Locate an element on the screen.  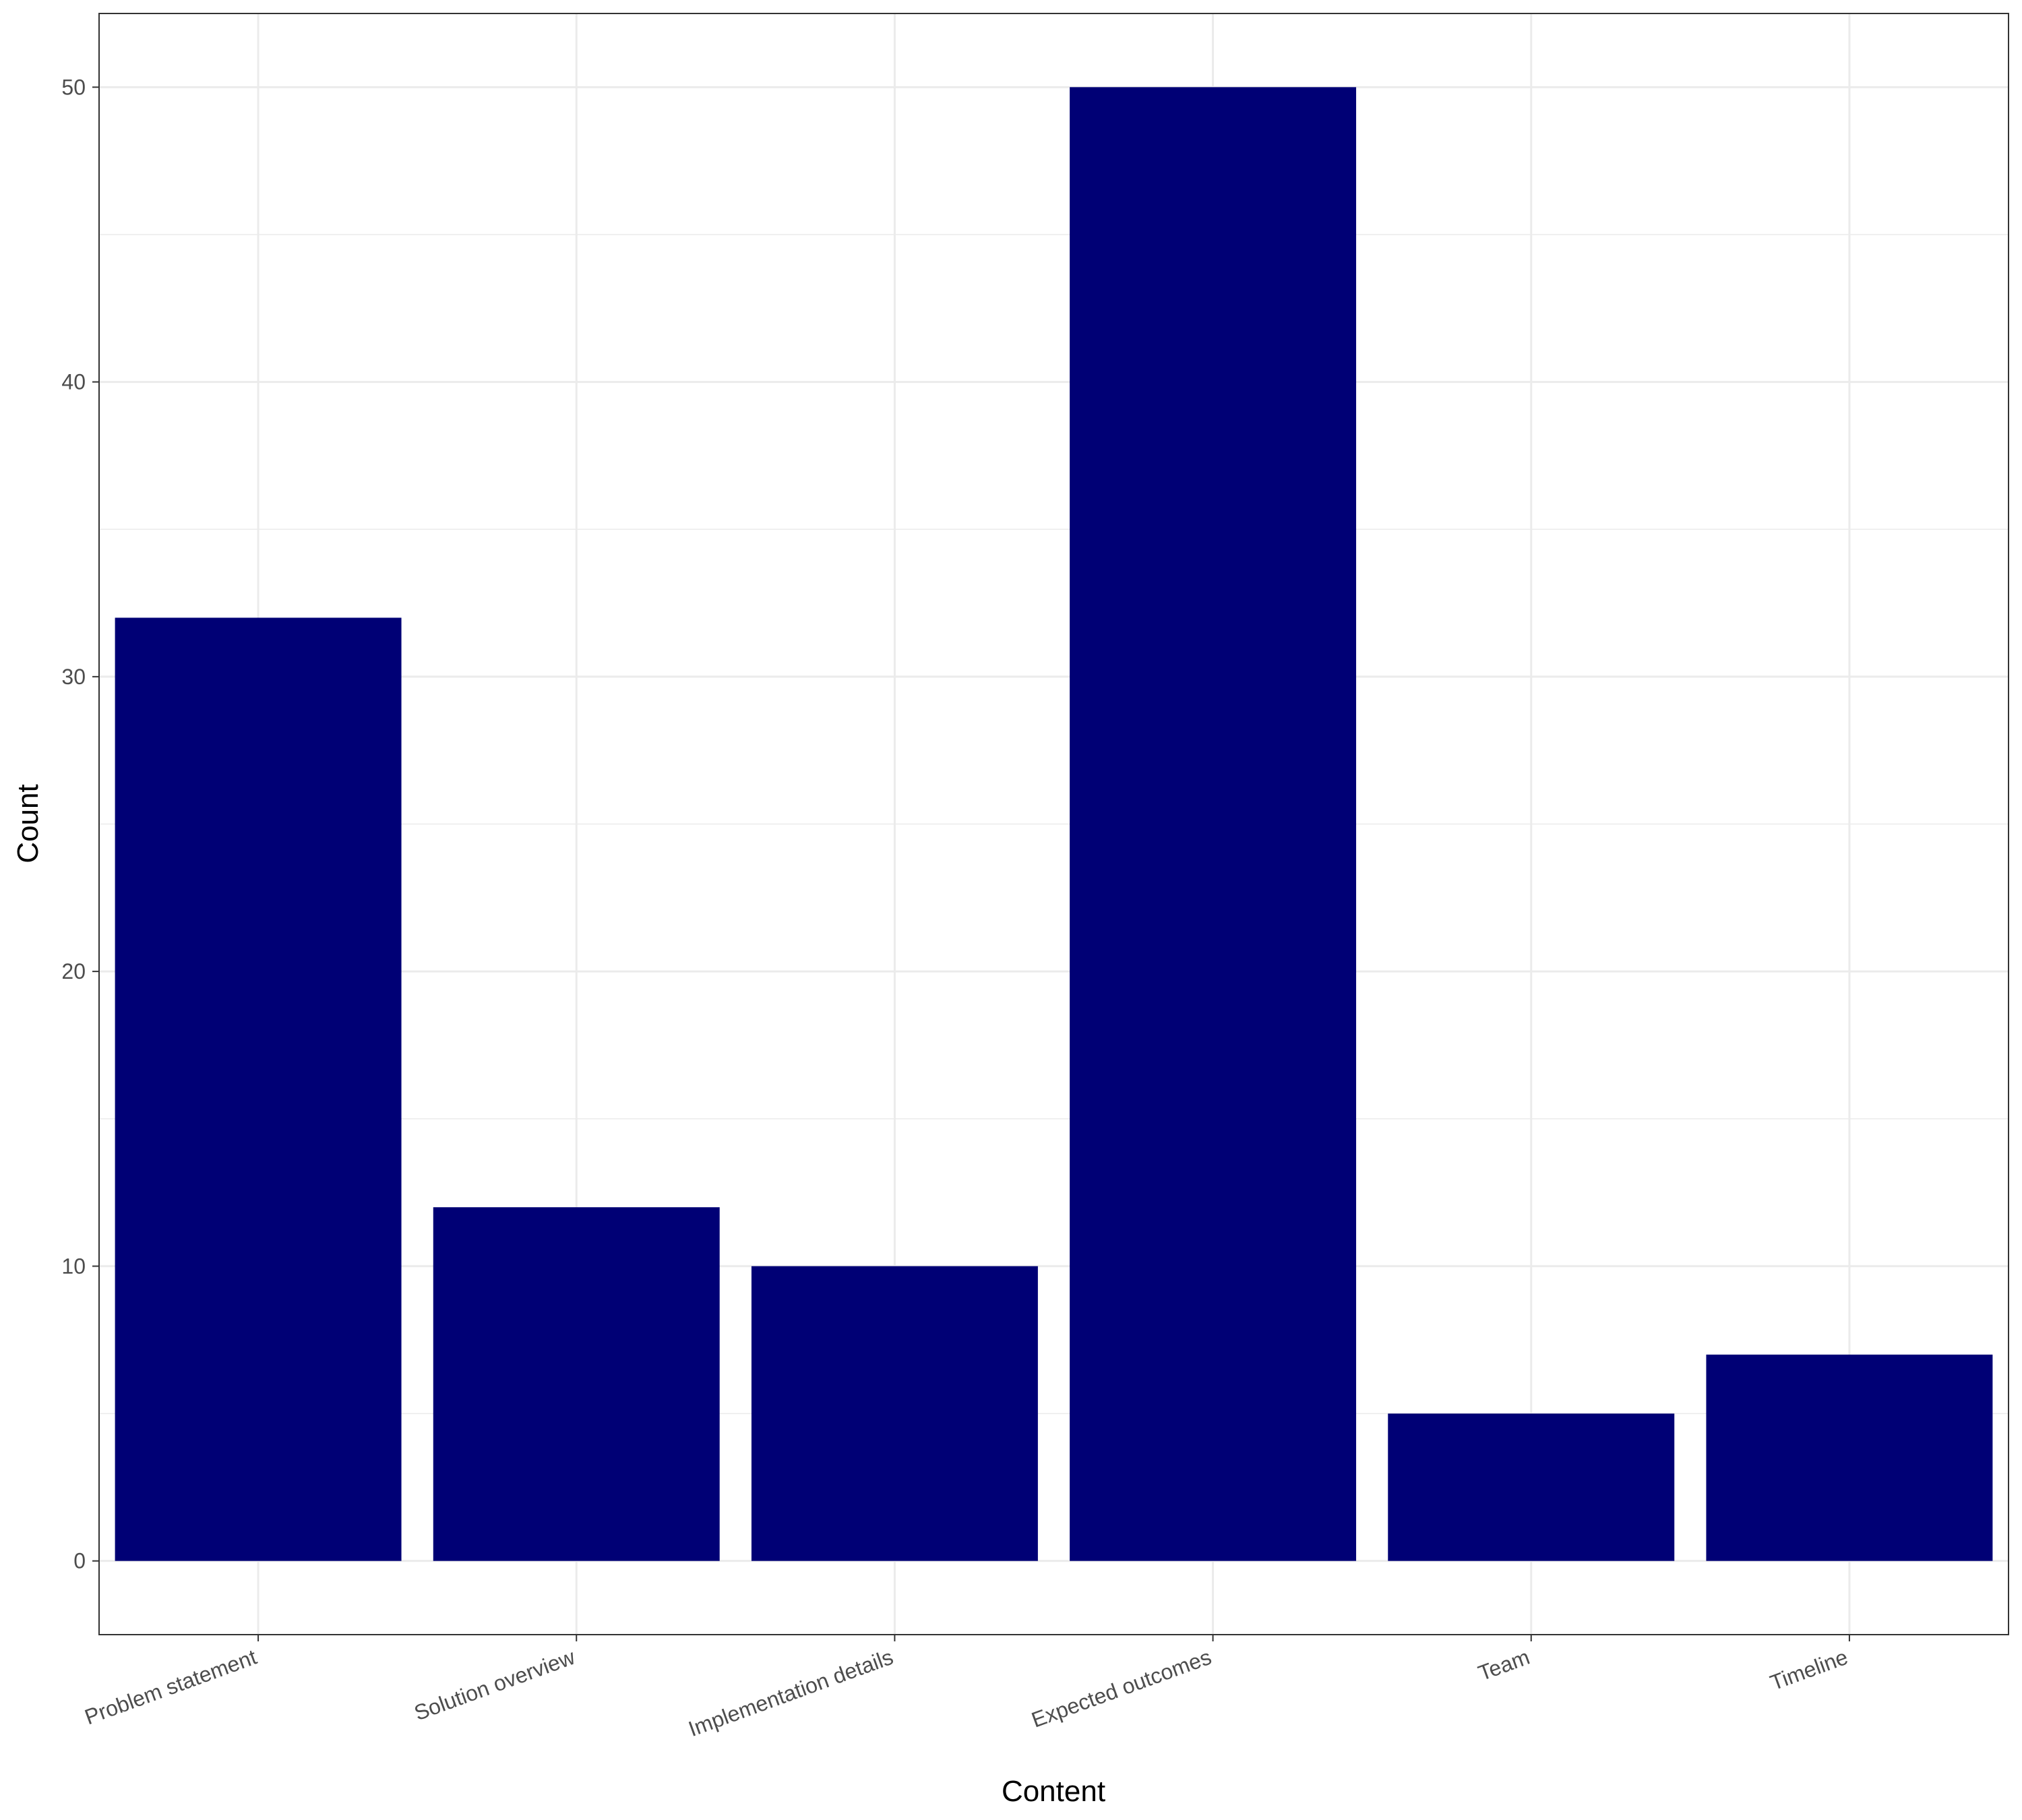
x-tick-label: Team is located at coordinates (1504, 1665).